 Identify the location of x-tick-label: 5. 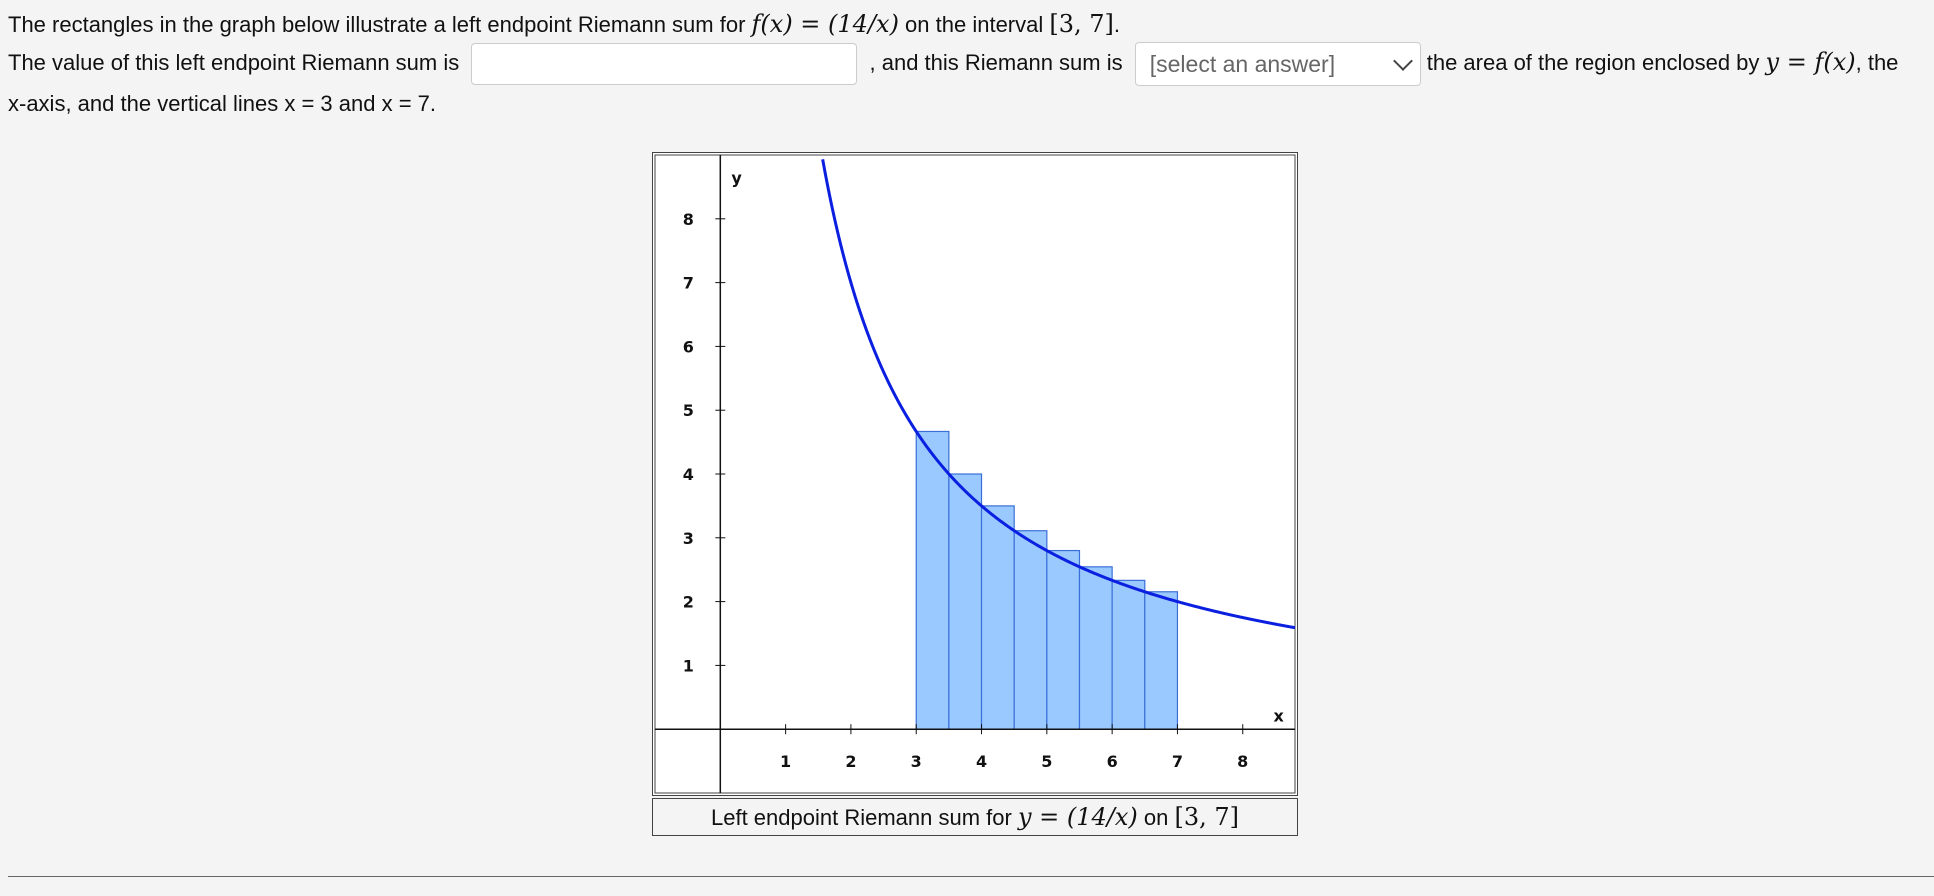
(1046, 761).